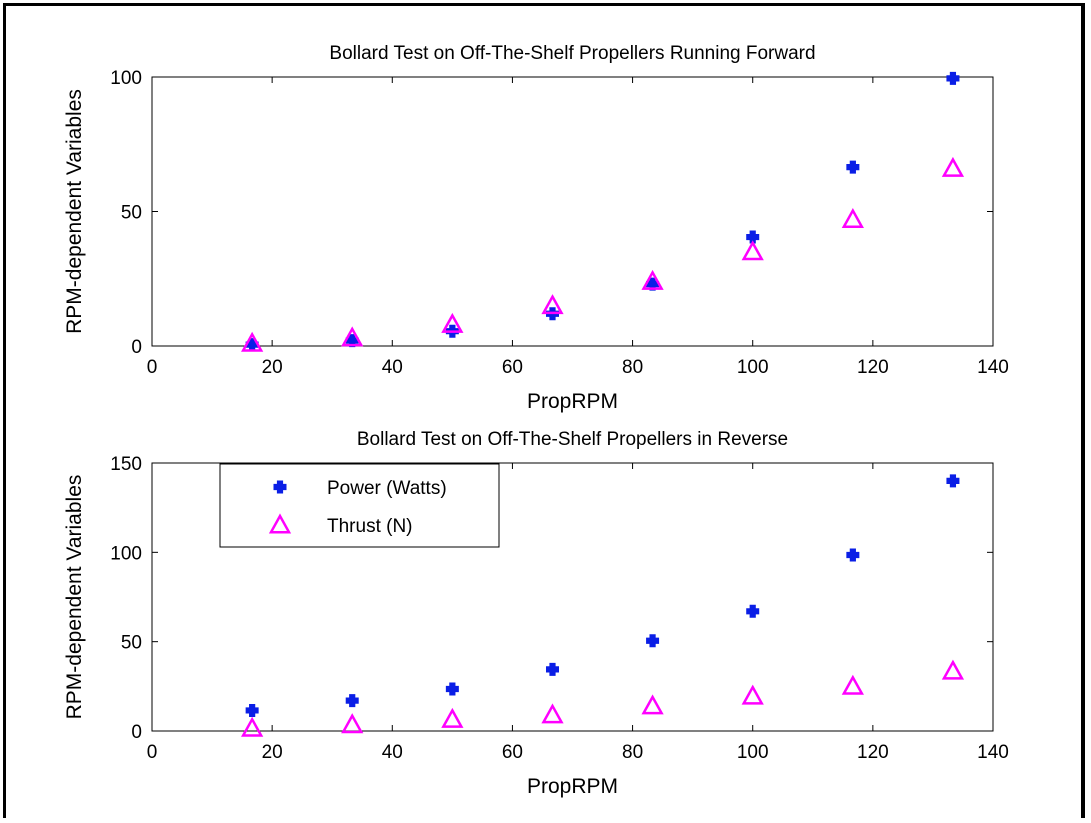 The height and width of the screenshot is (823, 1091). I want to click on legend: Power (Watts) Thrust (N), so click(359, 505).